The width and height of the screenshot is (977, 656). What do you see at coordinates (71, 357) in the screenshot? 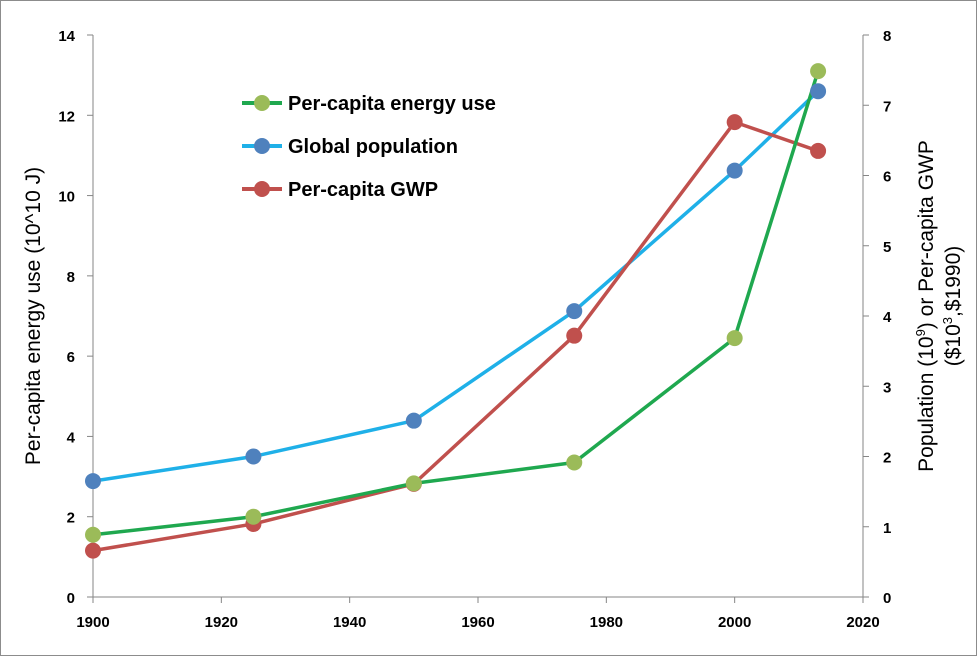
I see `y-left-tick-label: 6` at bounding box center [71, 357].